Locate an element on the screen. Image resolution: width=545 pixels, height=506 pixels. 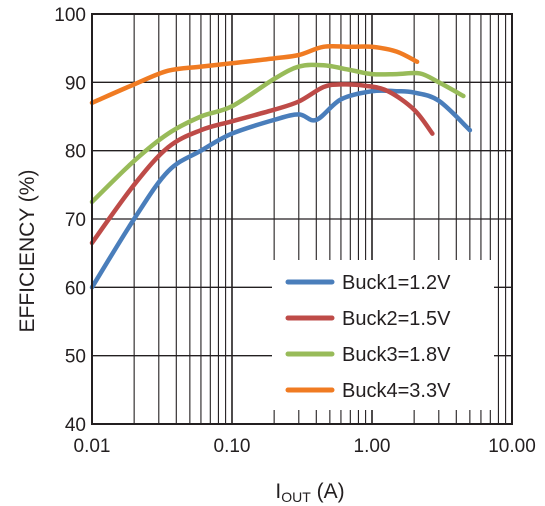
x-tick-label: 0.01 is located at coordinates (92, 446).